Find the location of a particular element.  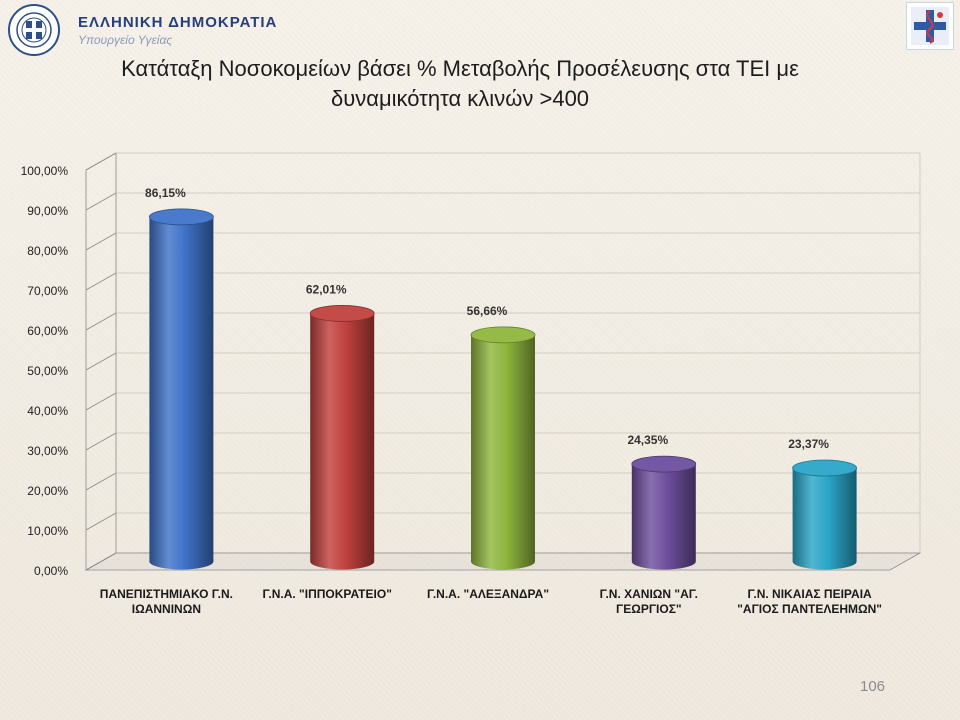

x-tick-label: Γ.Ν.Α. "ΑΛΕΞΑΝΔΡΑ" is located at coordinates (488, 594).